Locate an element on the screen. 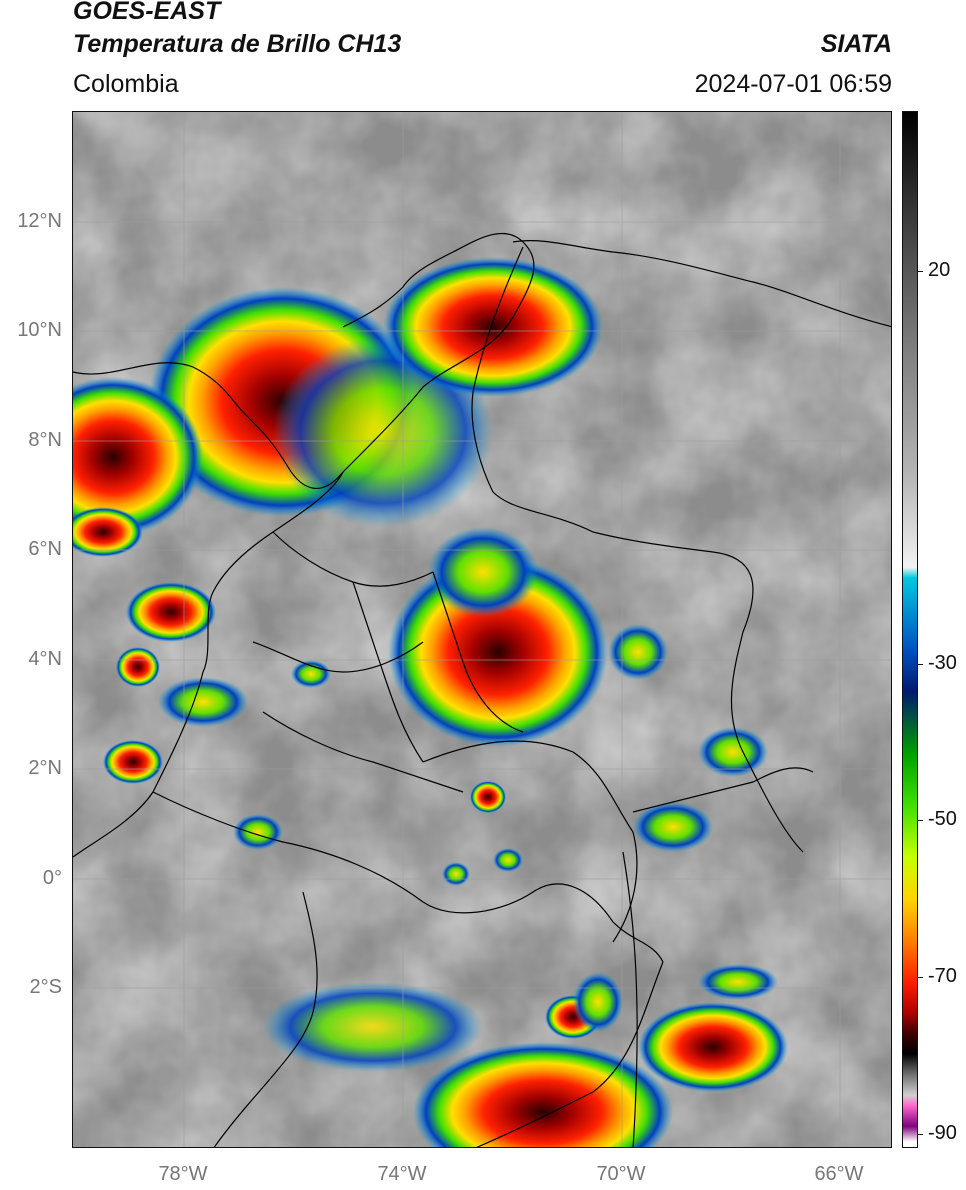 Image resolution: width=966 pixels, height=1190 pixels. venezuela-brazil-border is located at coordinates (723, 790).